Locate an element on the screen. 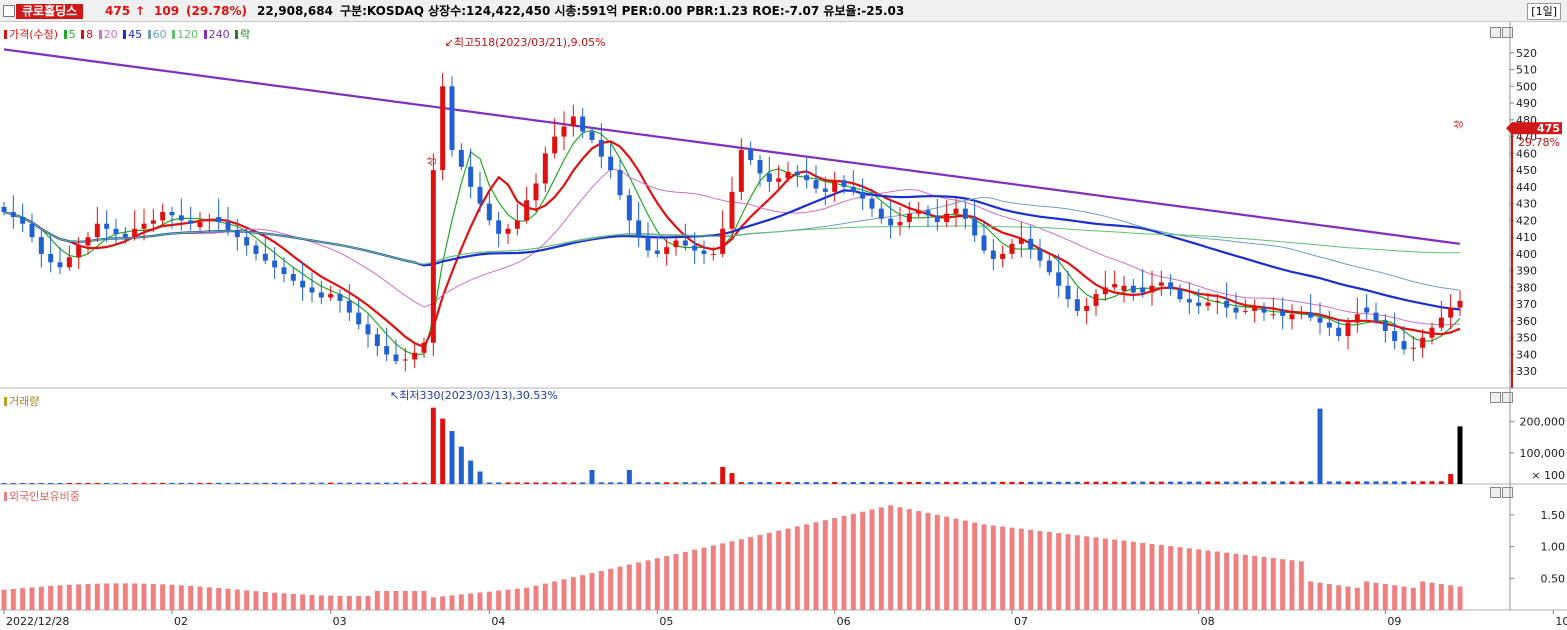 The image size is (1567, 630). ma-marker-icon is located at coordinates (125, 34).